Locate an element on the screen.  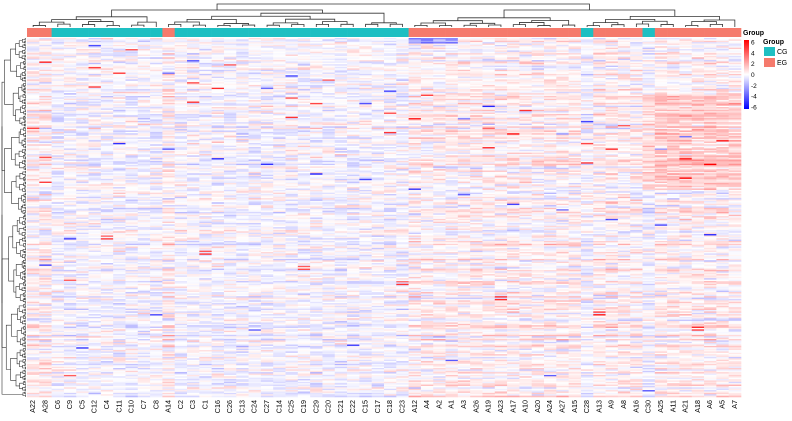
row-dendrogram is located at coordinates (14, 218).